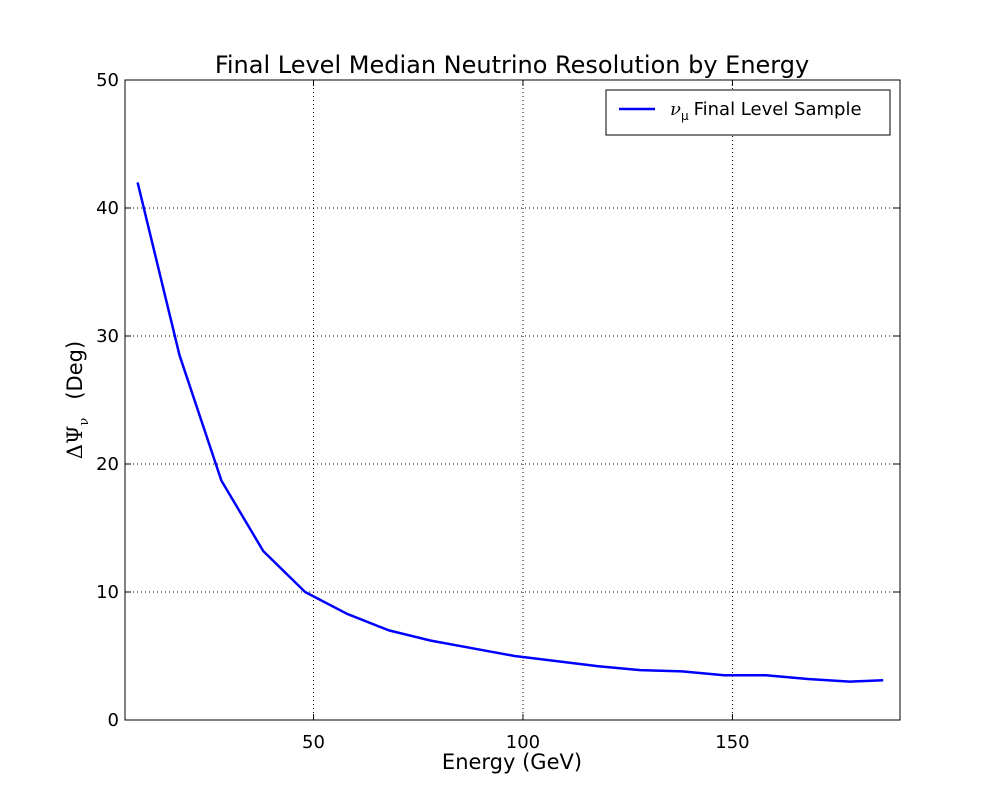  What do you see at coordinates (107, 80) in the screenshot?
I see `y-tick-label-5: 50` at bounding box center [107, 80].